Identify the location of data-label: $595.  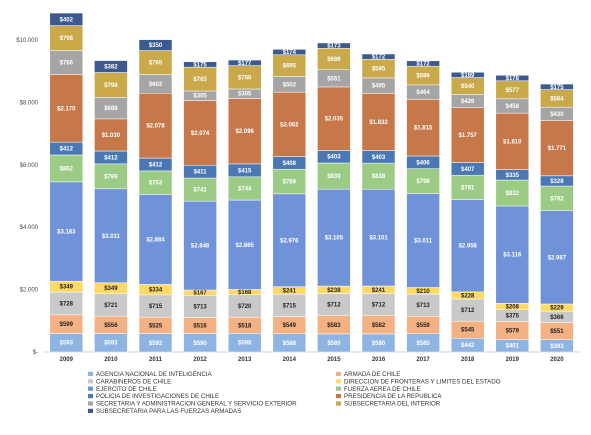
(379, 70).